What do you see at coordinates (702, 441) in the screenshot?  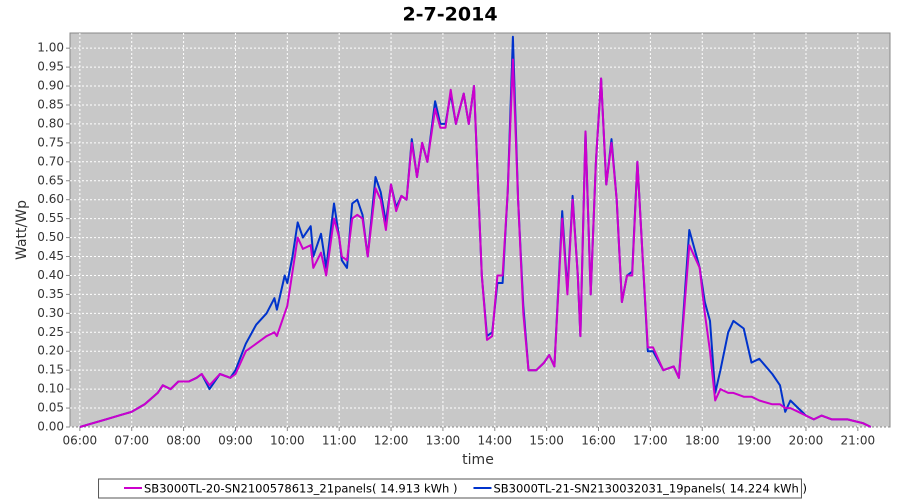 I see `x-tick-label: 18:00` at bounding box center [702, 441].